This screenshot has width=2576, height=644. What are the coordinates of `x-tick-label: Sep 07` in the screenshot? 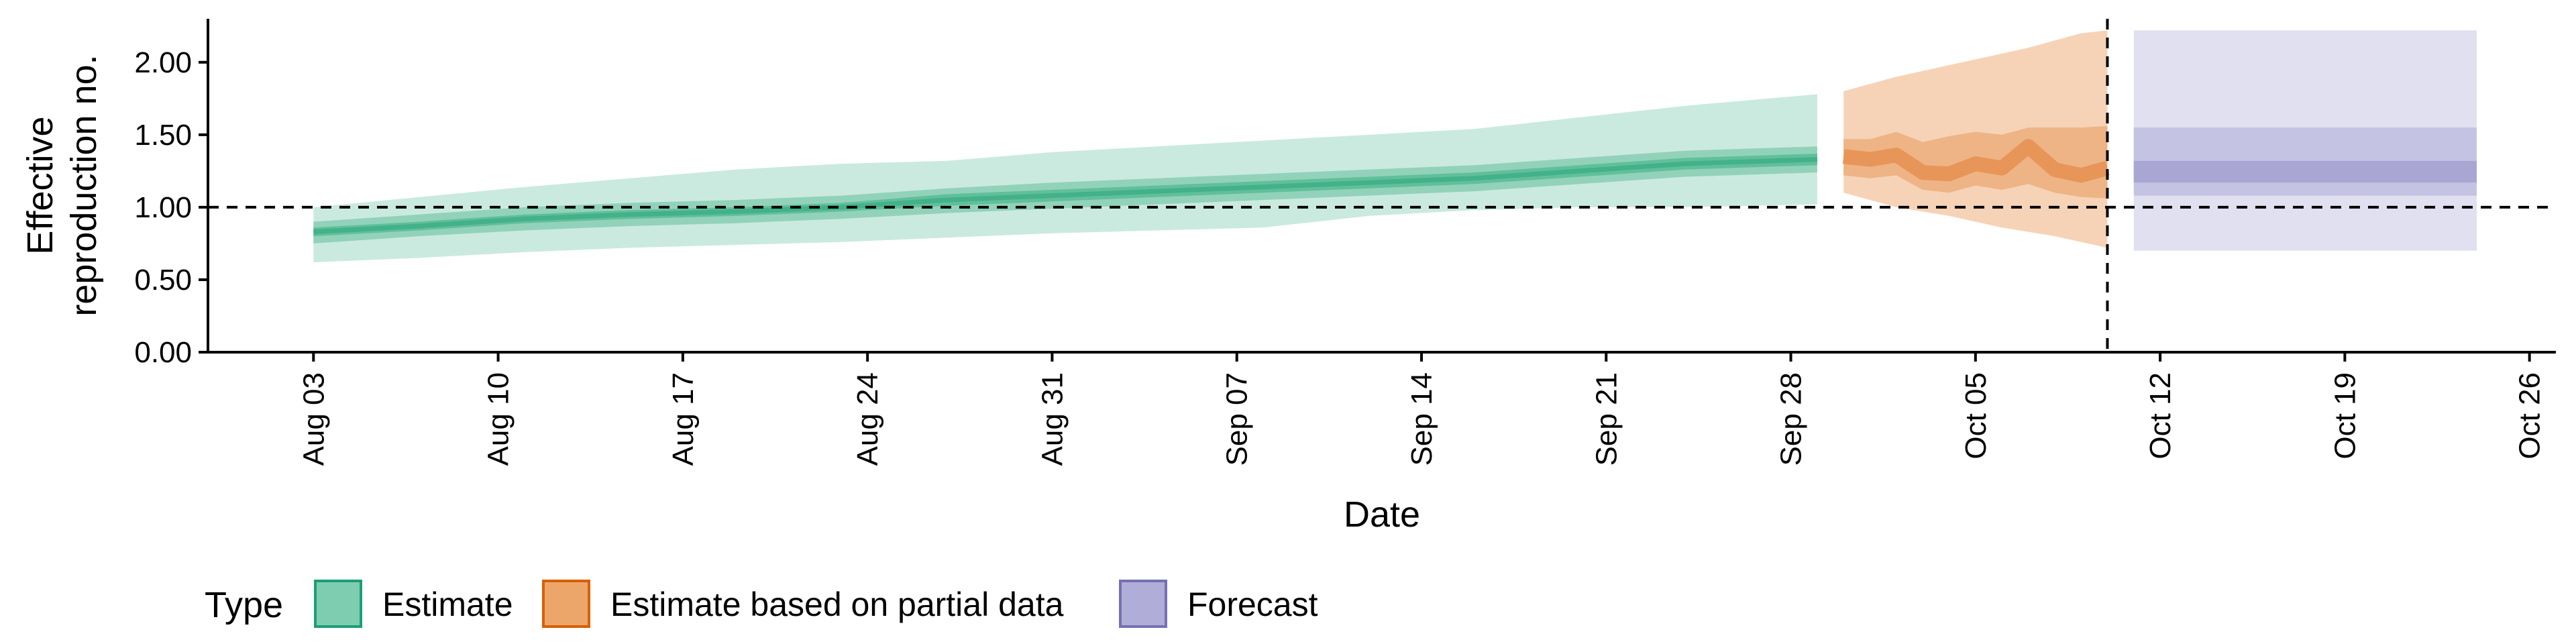 It's located at (1237, 419).